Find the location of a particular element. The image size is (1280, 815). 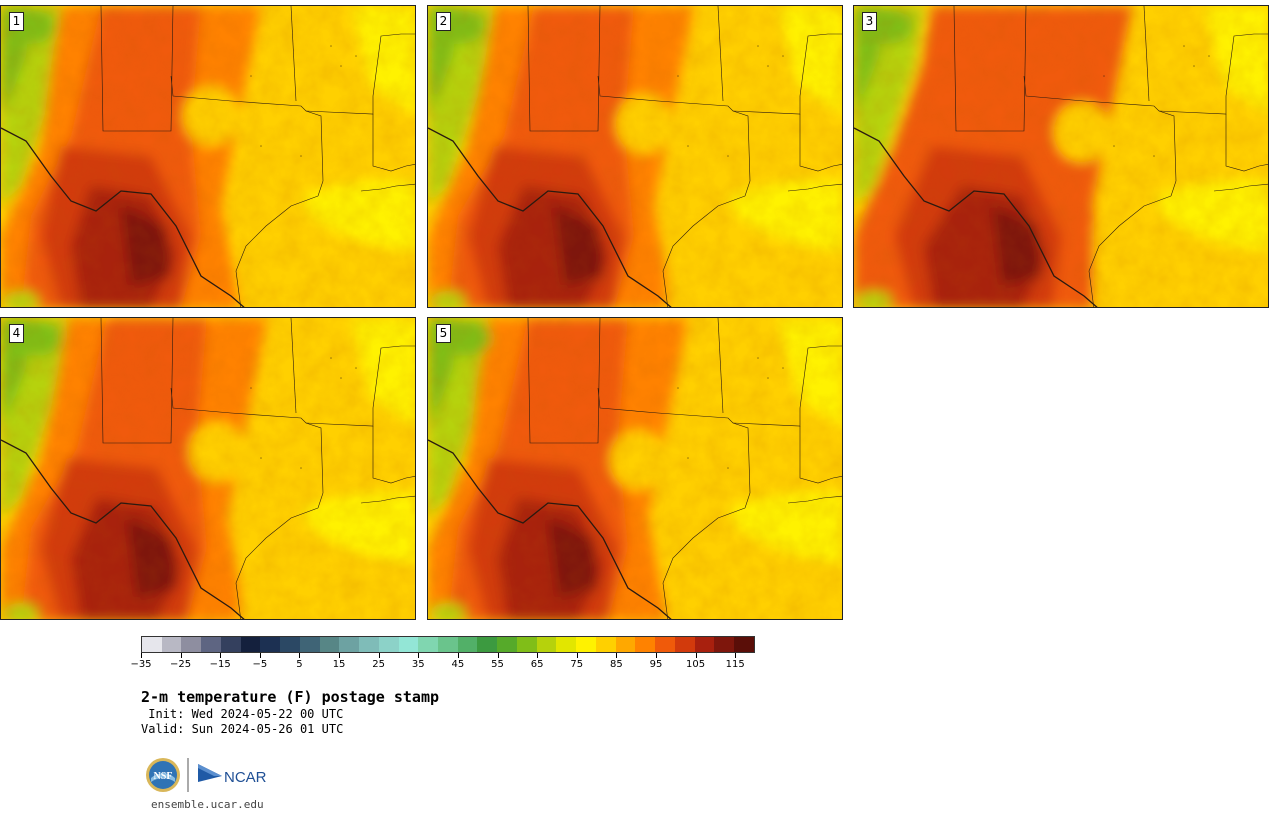

nsf-logo: NSF is located at coordinates (163, 775).